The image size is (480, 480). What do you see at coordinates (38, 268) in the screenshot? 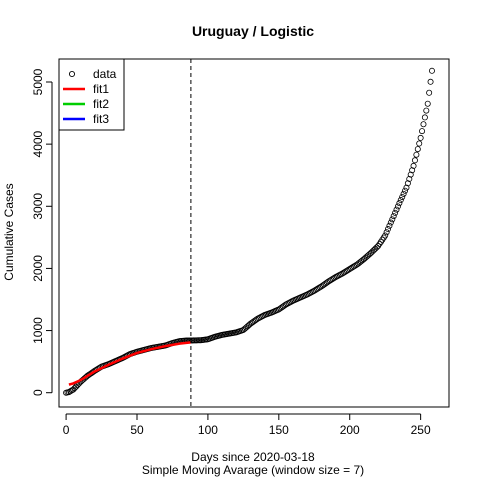
I see `y-tick-label: 2000` at bounding box center [38, 268].